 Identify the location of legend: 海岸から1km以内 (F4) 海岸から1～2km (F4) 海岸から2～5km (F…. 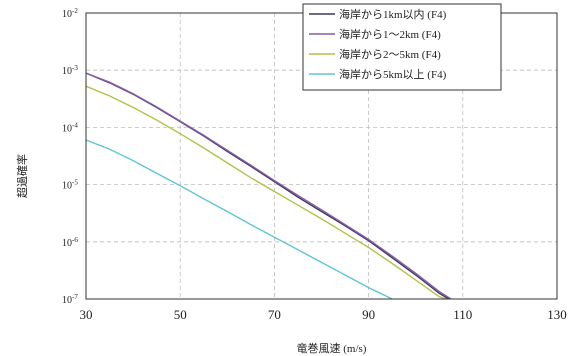
(402, 47).